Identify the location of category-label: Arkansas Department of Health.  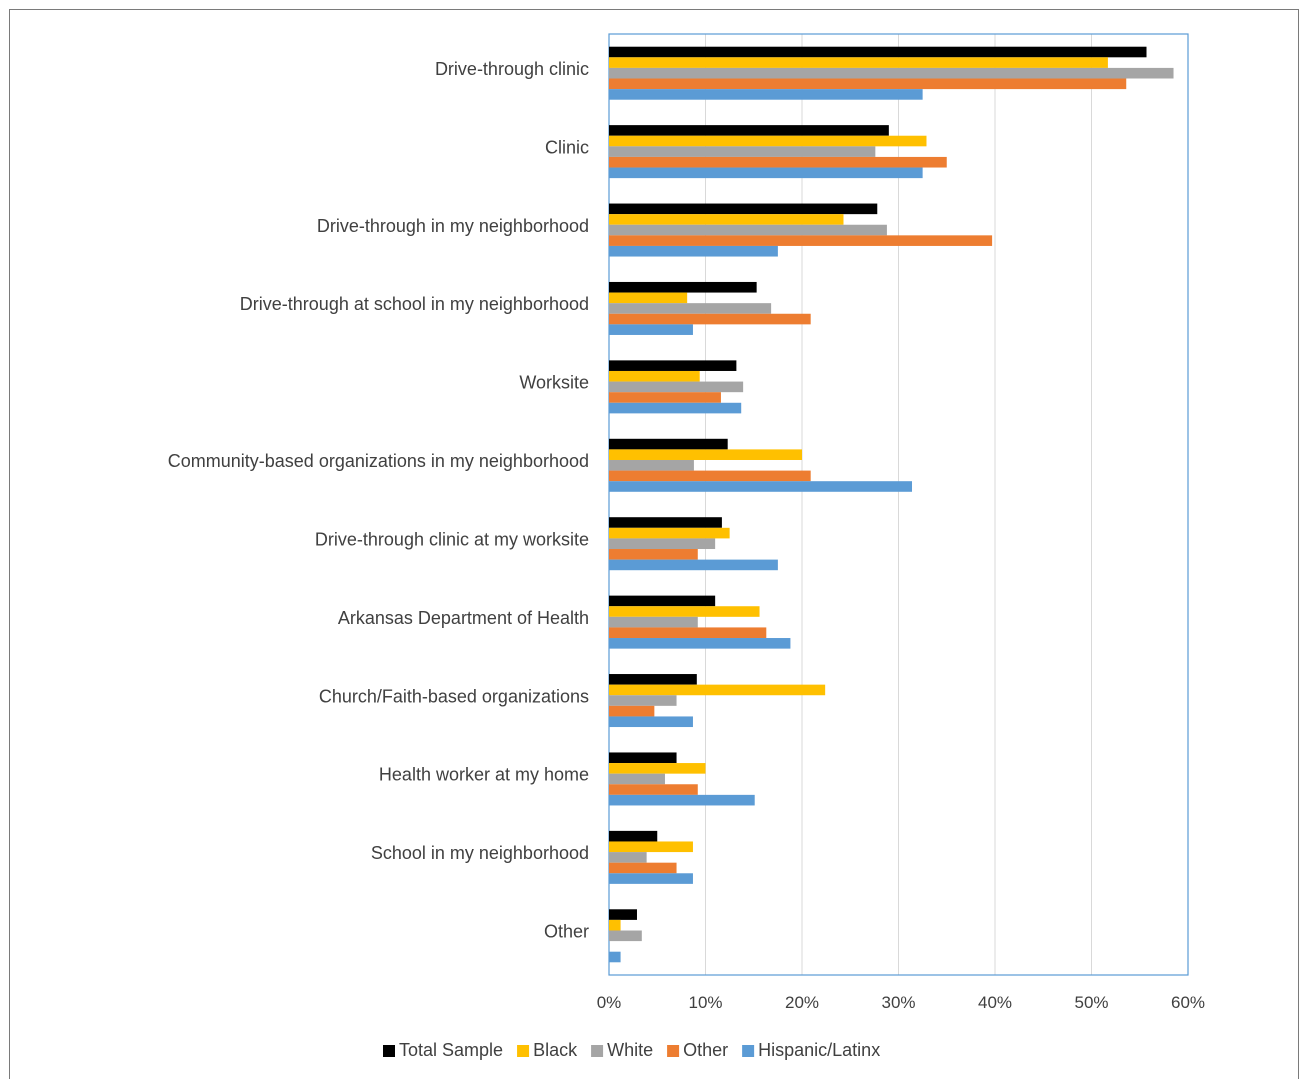
(463, 618).